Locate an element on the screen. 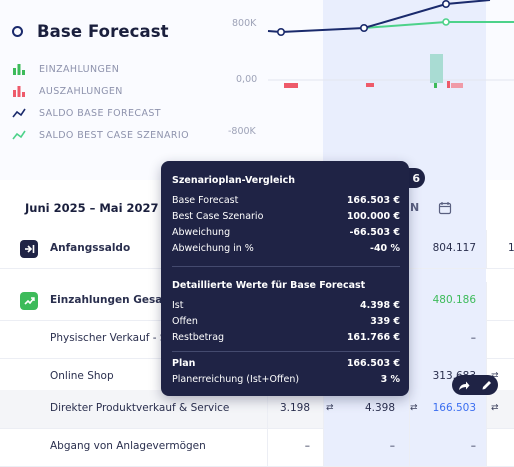 This screenshot has height=467, width=514. ring-icon is located at coordinates (17, 31).